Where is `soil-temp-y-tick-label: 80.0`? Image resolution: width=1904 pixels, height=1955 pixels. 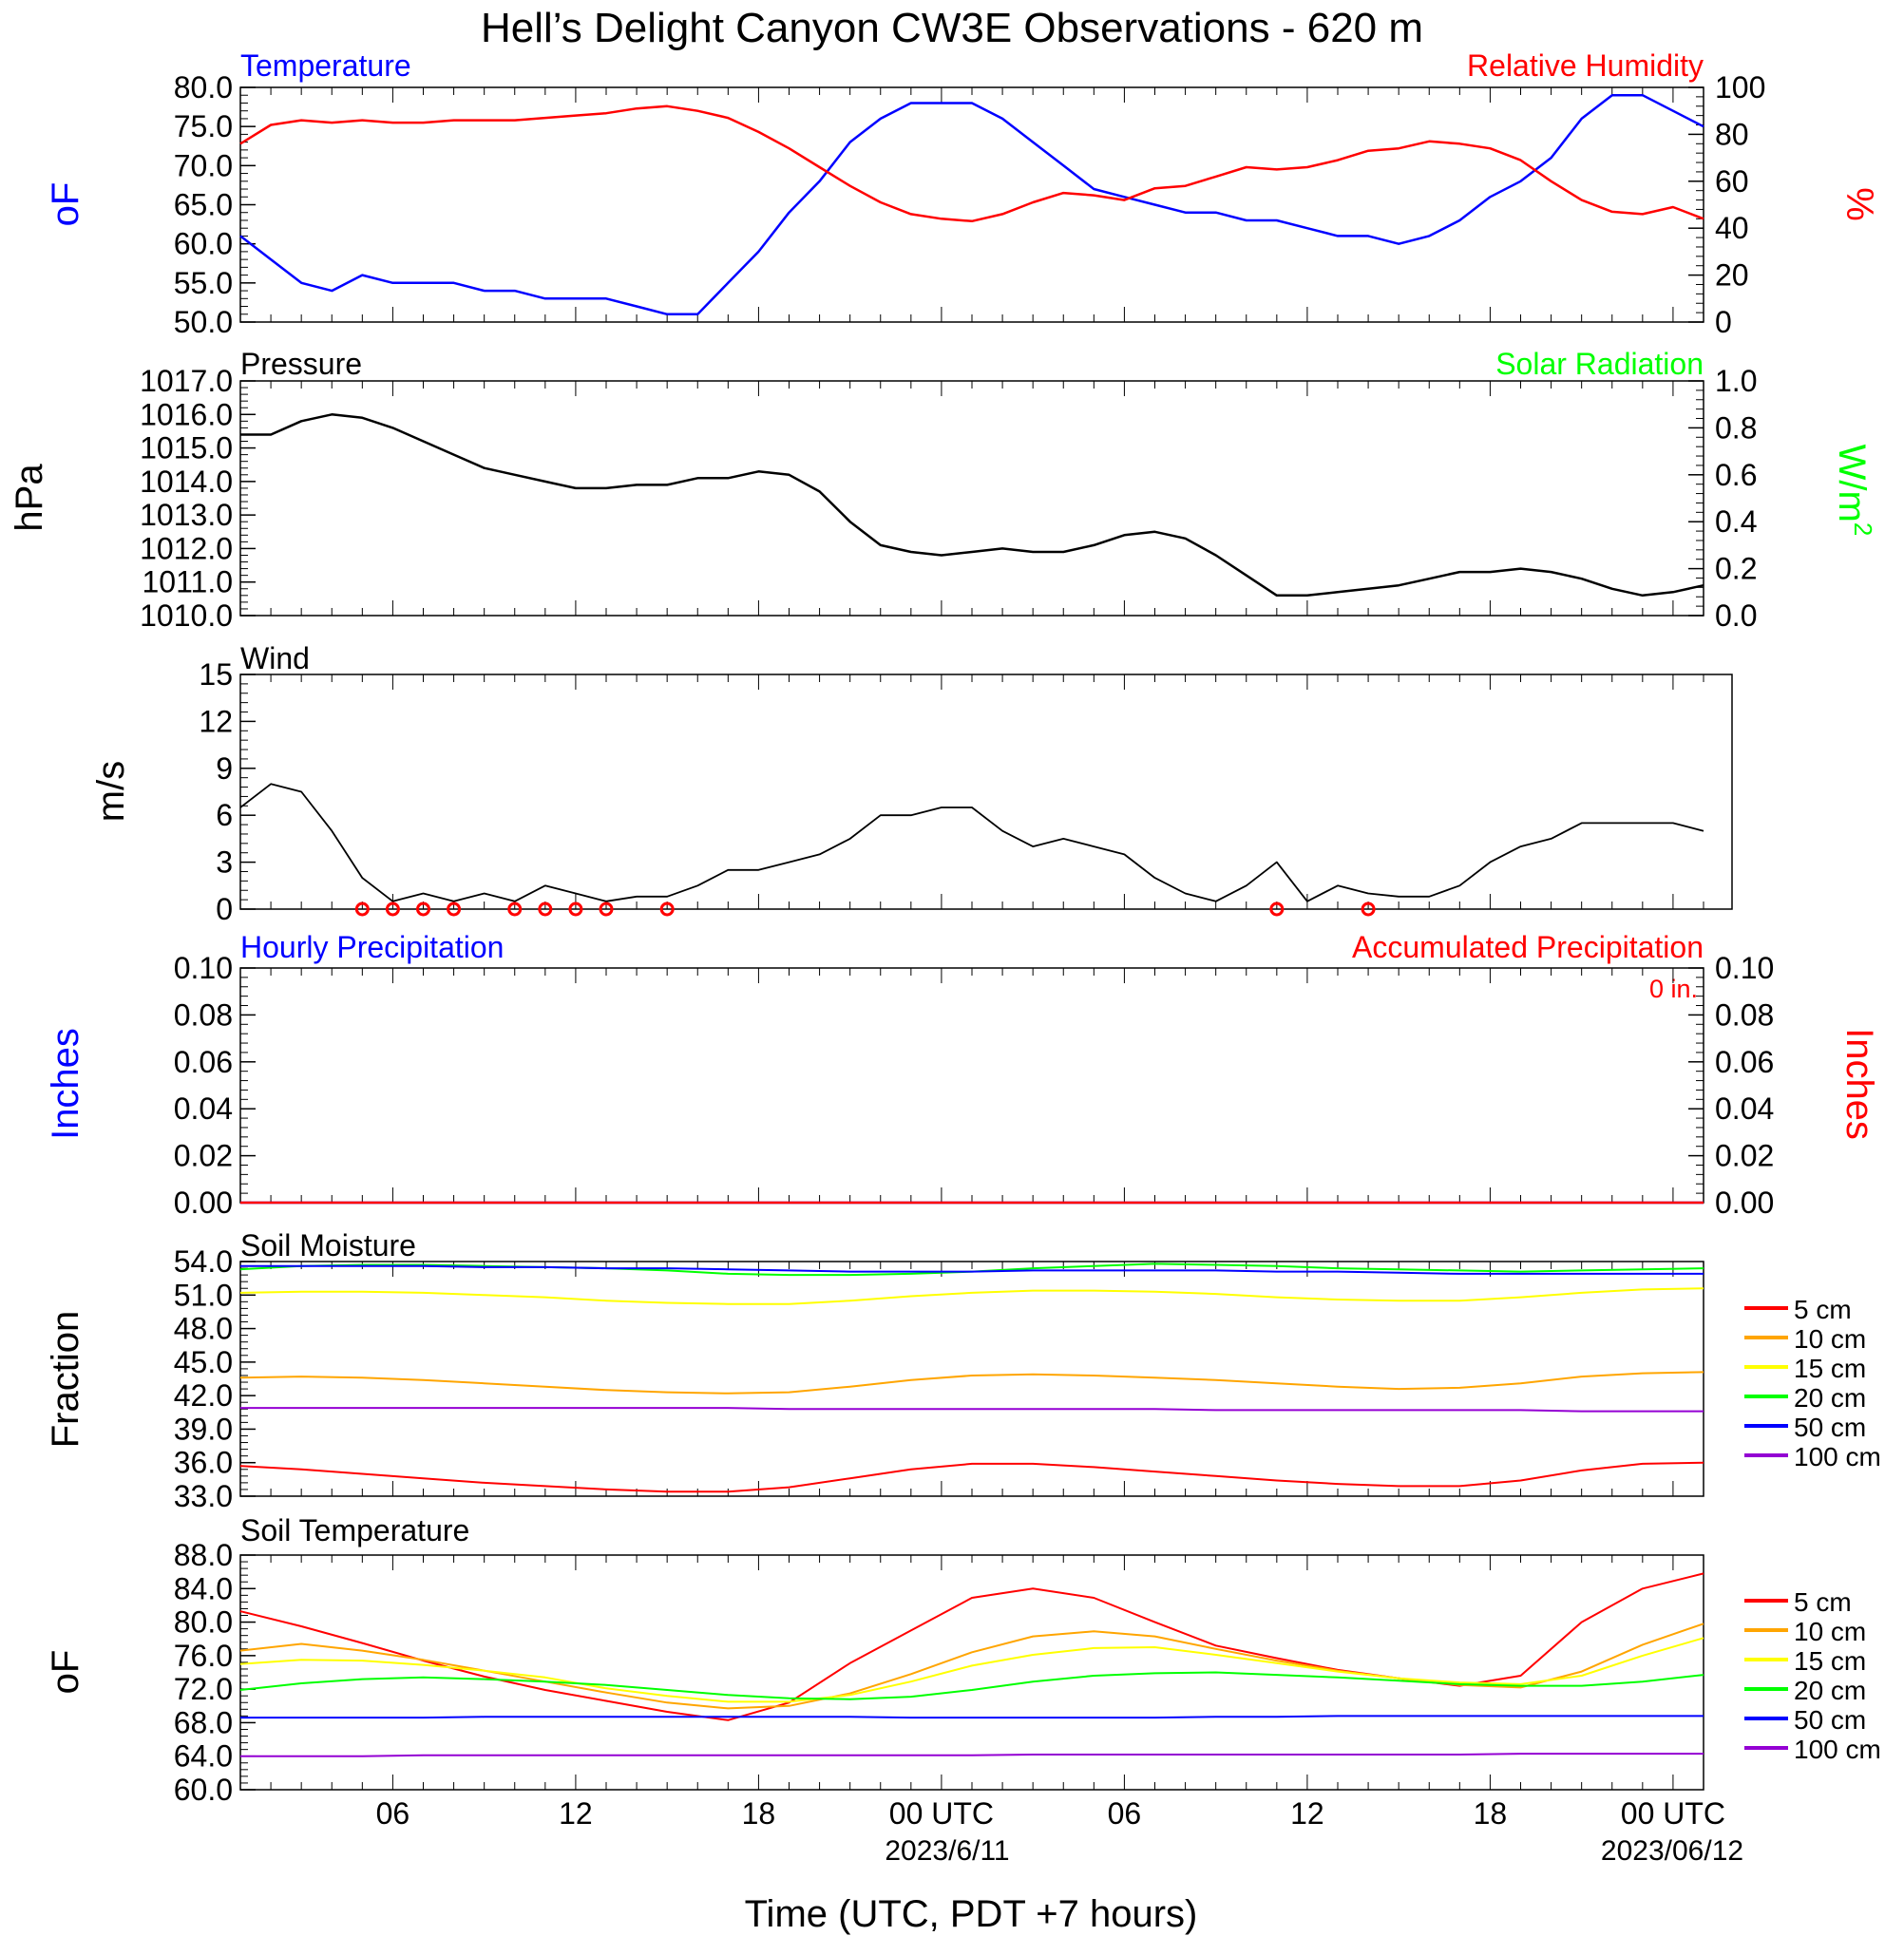
soil-temp-y-tick-label: 80.0 is located at coordinates (204, 1622).